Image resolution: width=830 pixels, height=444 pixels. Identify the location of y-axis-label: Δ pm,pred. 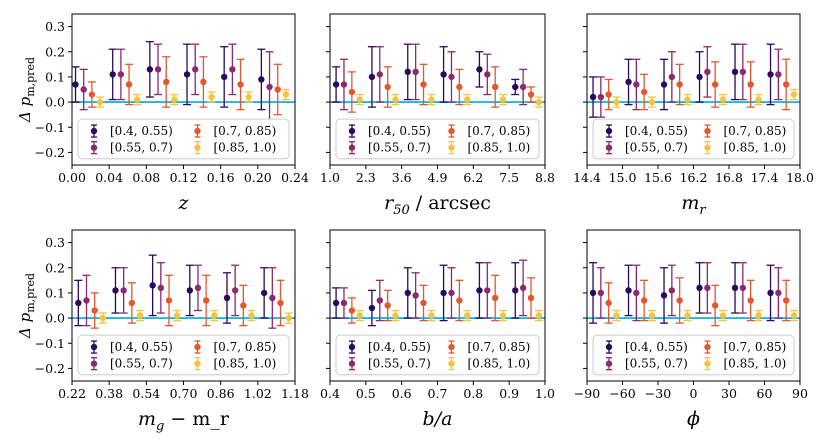
(26, 306).